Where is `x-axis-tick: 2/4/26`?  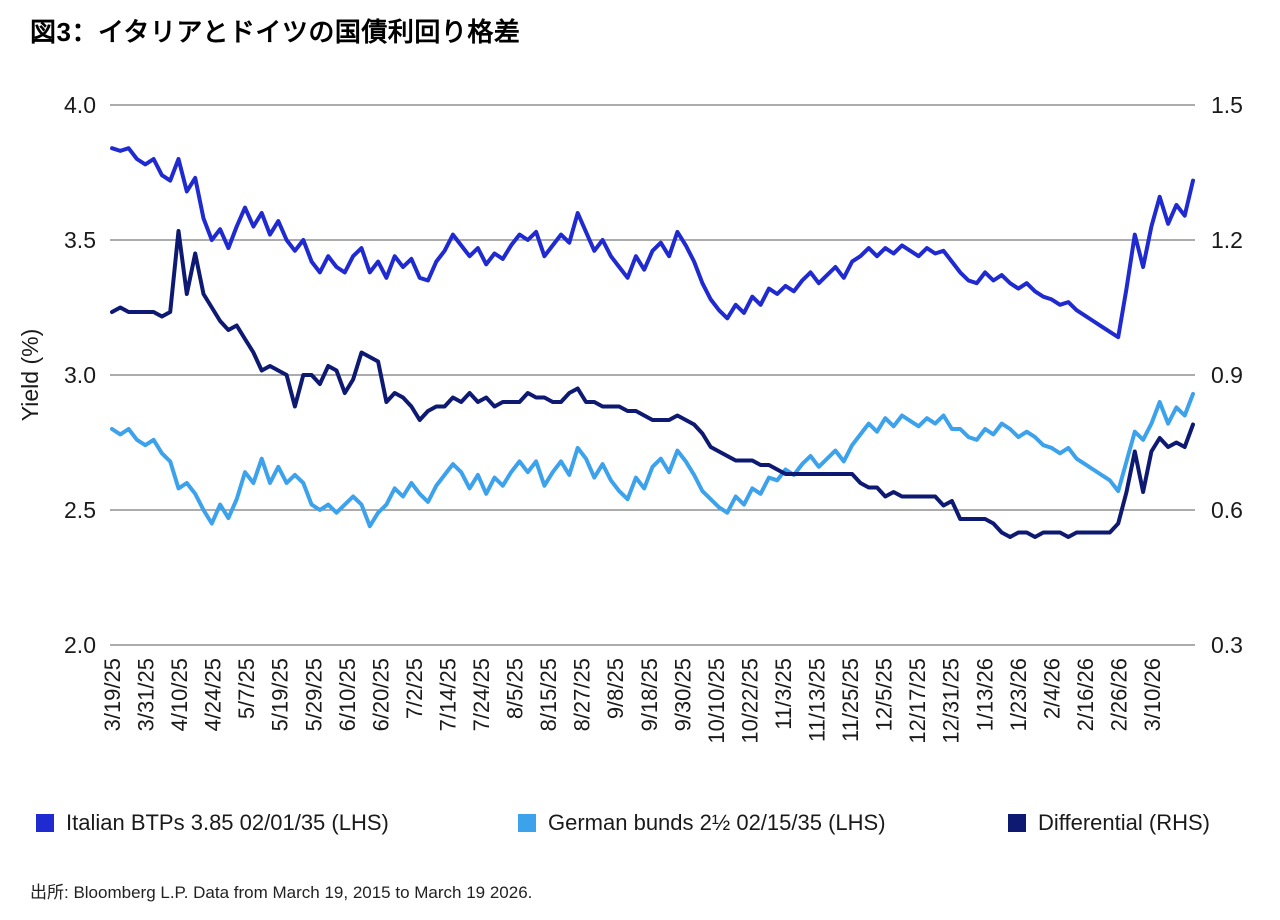 x-axis-tick: 2/4/26 is located at coordinates (1051, 688).